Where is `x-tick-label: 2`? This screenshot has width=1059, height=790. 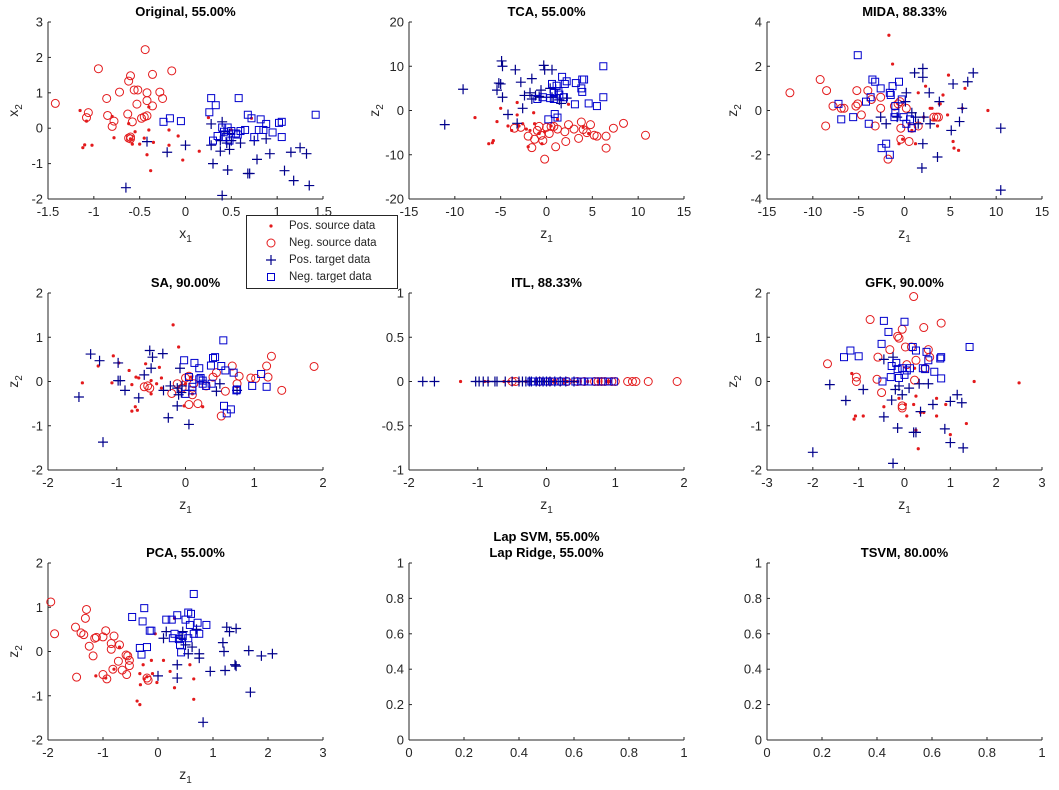 x-tick-label: 2 is located at coordinates (996, 482).